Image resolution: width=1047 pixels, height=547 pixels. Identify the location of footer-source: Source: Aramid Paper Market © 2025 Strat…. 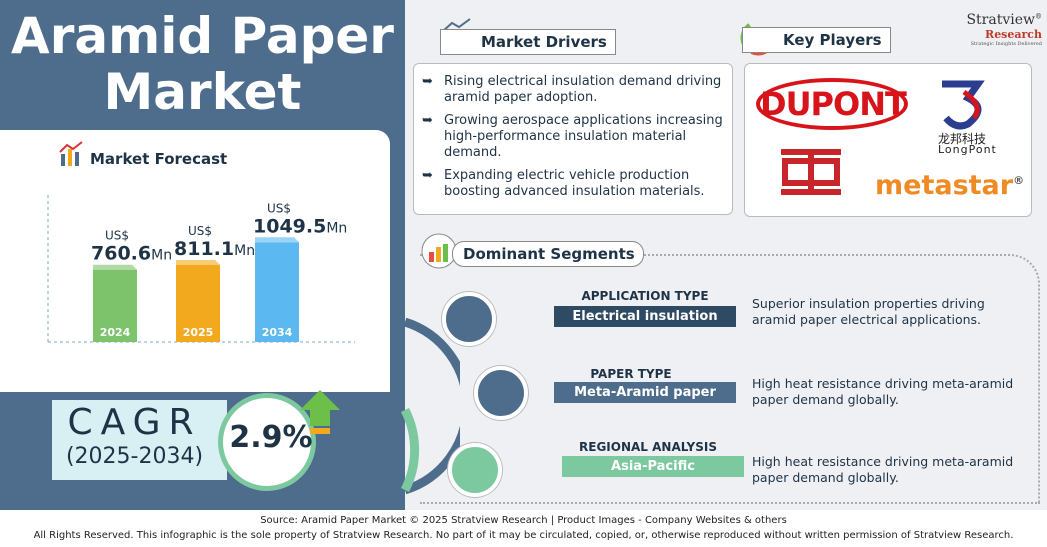
(523, 520).